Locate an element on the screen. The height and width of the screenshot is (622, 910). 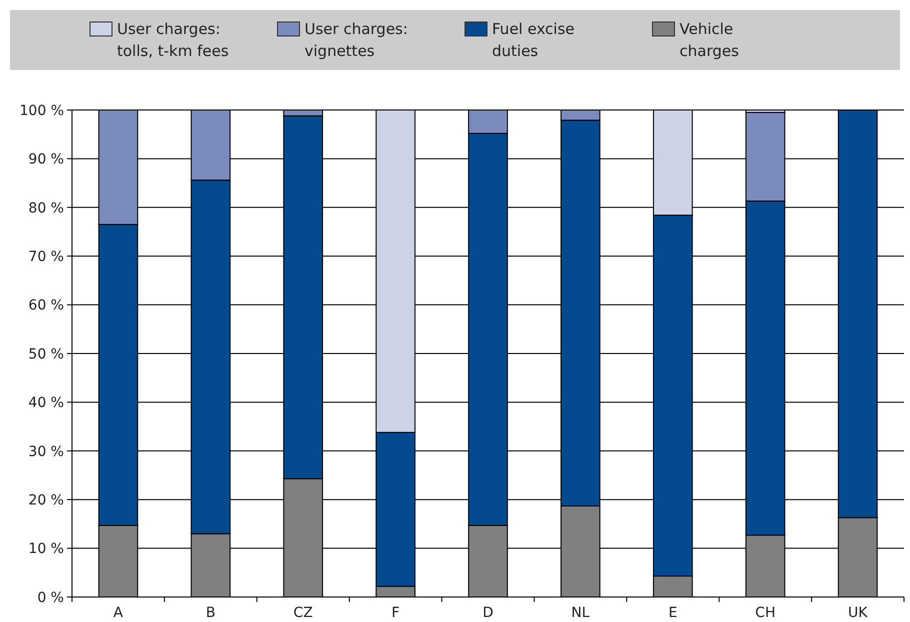
y-tick-label: 90 % is located at coordinates (46, 160).